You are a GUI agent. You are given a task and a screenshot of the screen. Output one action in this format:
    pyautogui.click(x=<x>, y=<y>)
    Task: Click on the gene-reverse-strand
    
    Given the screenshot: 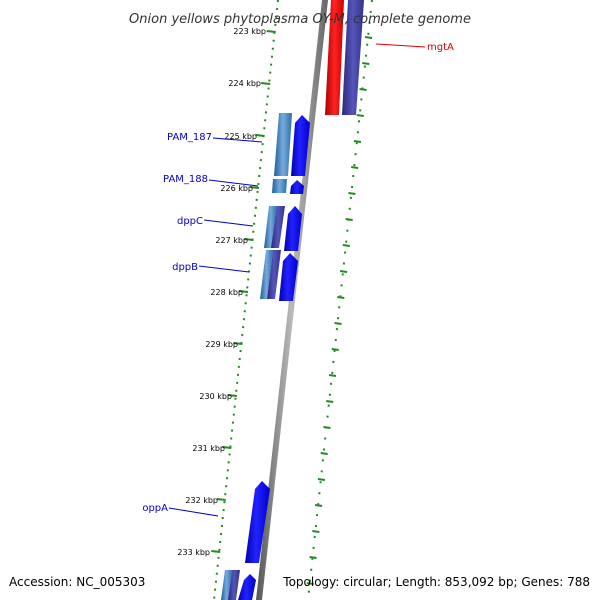 What is the action you would take?
    pyautogui.click(x=353, y=57)
    